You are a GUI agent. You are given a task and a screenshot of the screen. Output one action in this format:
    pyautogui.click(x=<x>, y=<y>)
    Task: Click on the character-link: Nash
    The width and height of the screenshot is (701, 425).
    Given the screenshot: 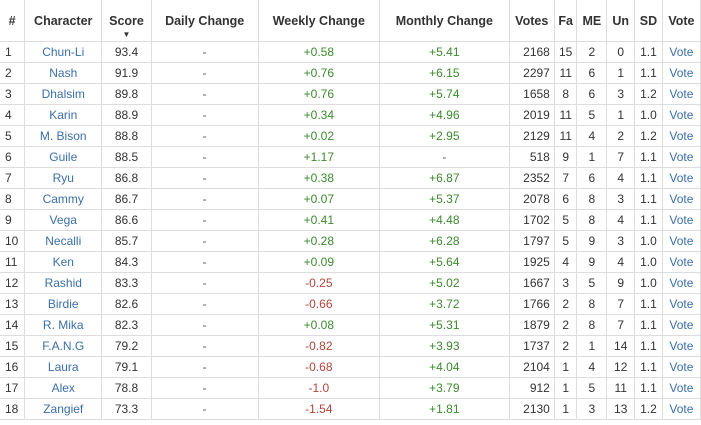 What is the action you would take?
    pyautogui.click(x=63, y=73)
    